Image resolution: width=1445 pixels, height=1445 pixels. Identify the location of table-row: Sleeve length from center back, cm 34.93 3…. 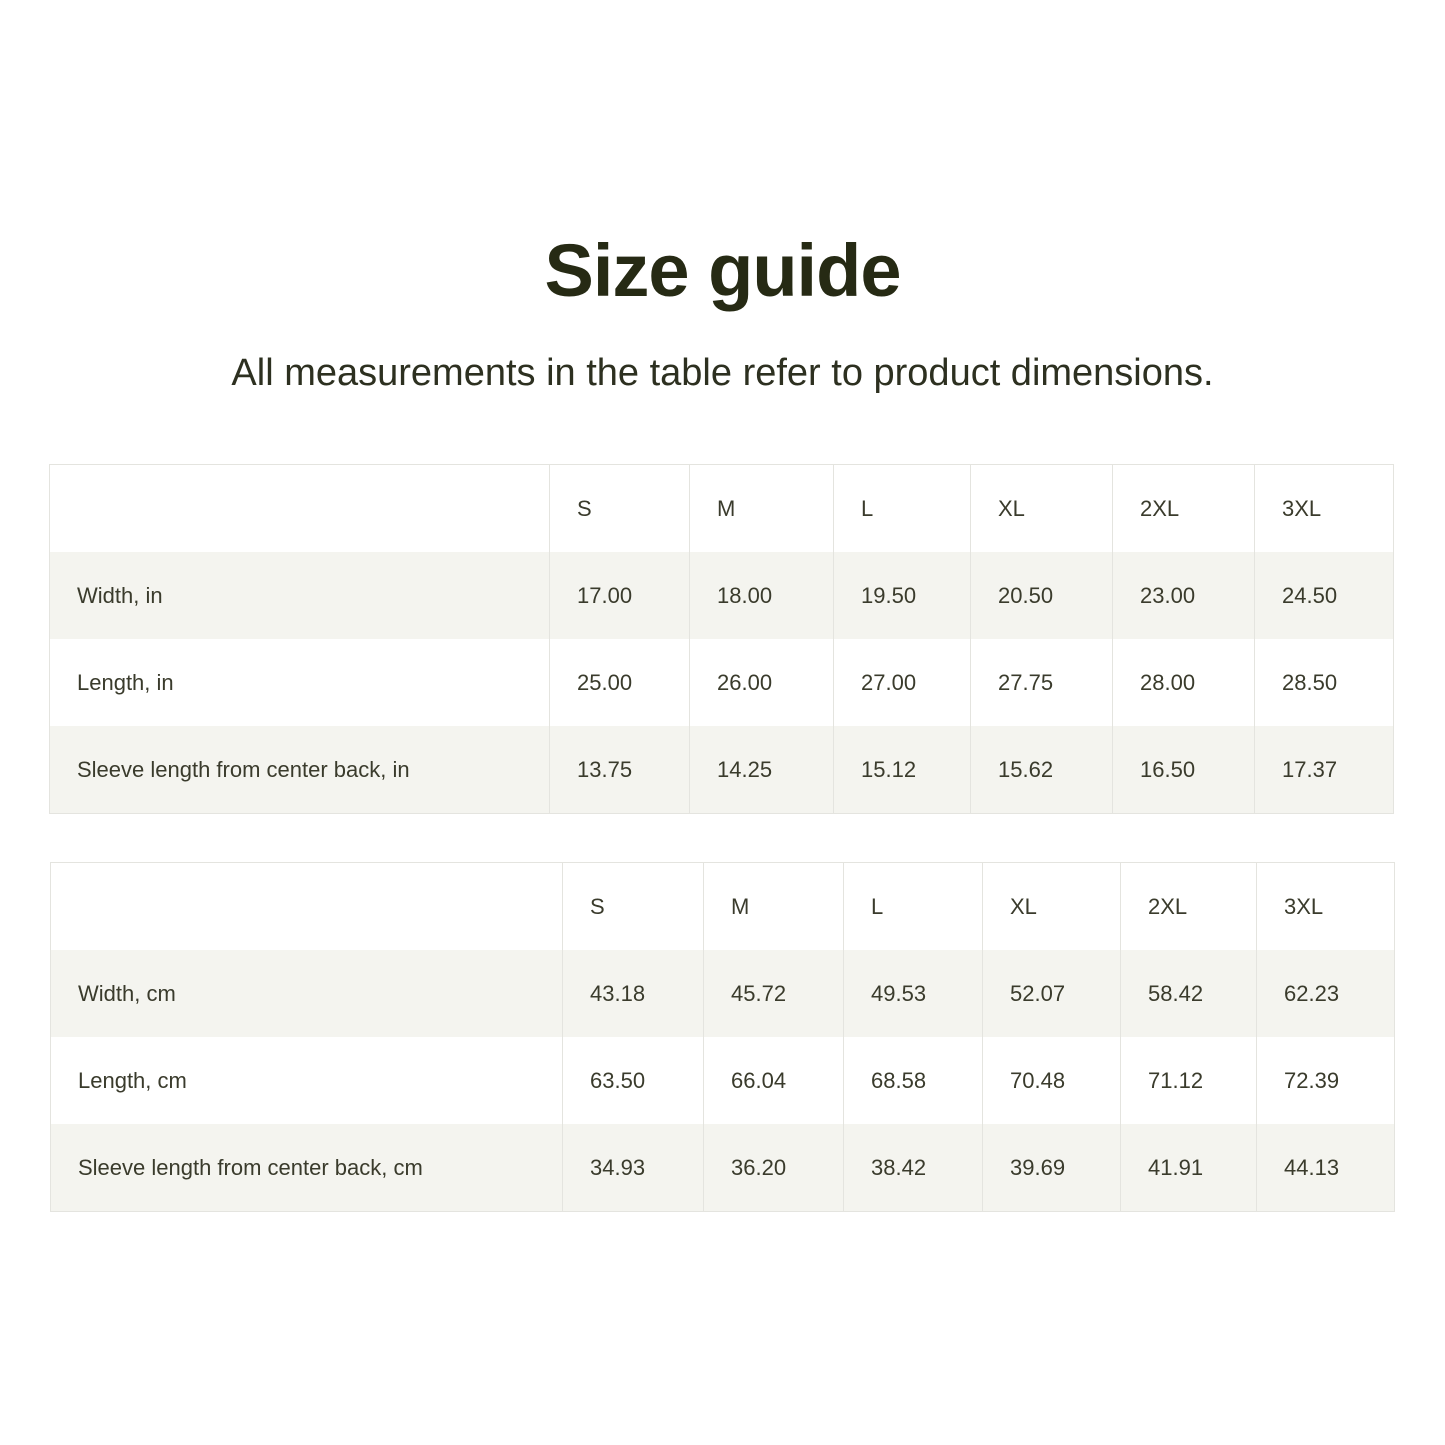
(722, 1168).